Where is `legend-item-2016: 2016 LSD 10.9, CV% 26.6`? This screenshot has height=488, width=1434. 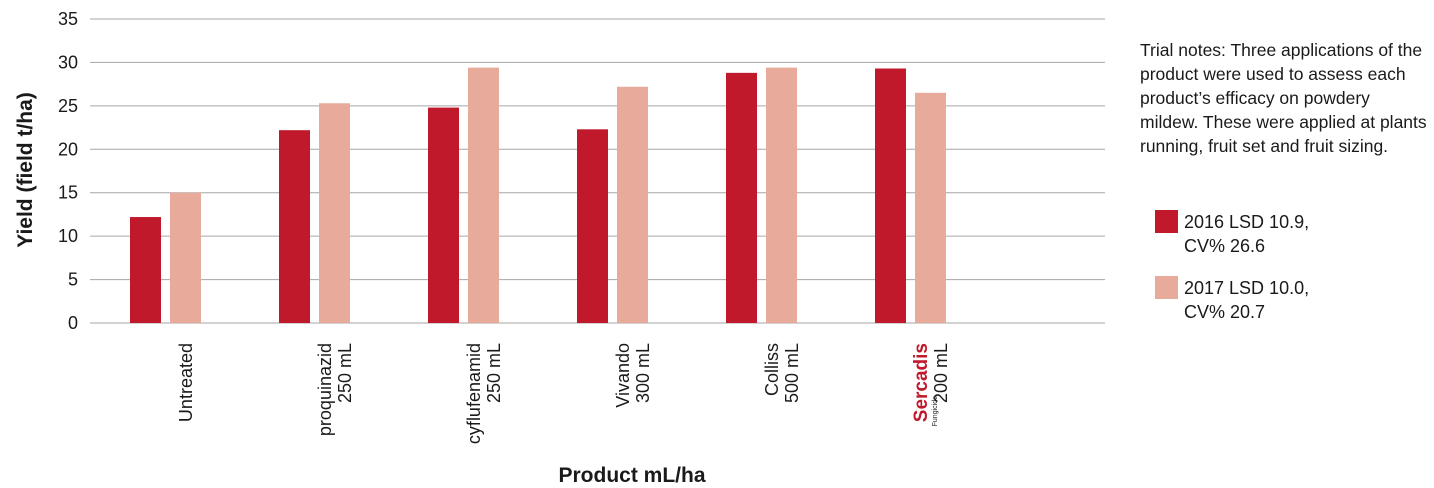
legend-item-2016: 2016 LSD 10.9, CV% 26.6 is located at coordinates (1290, 234).